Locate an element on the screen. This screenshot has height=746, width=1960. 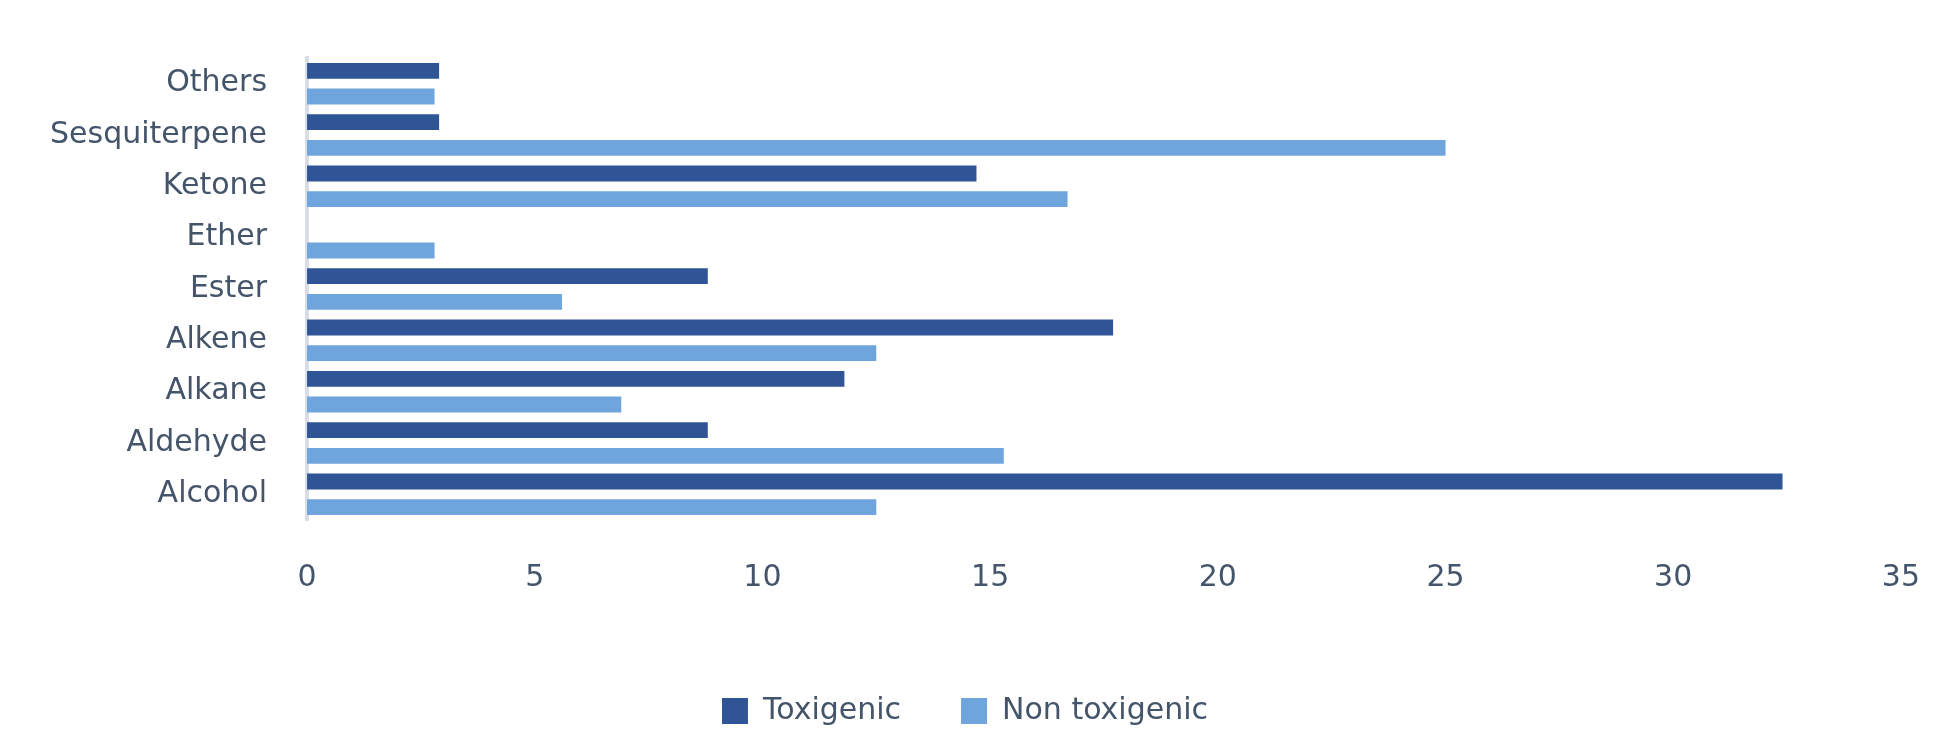
y-tick-label: Aldehyde is located at coordinates (197, 440).